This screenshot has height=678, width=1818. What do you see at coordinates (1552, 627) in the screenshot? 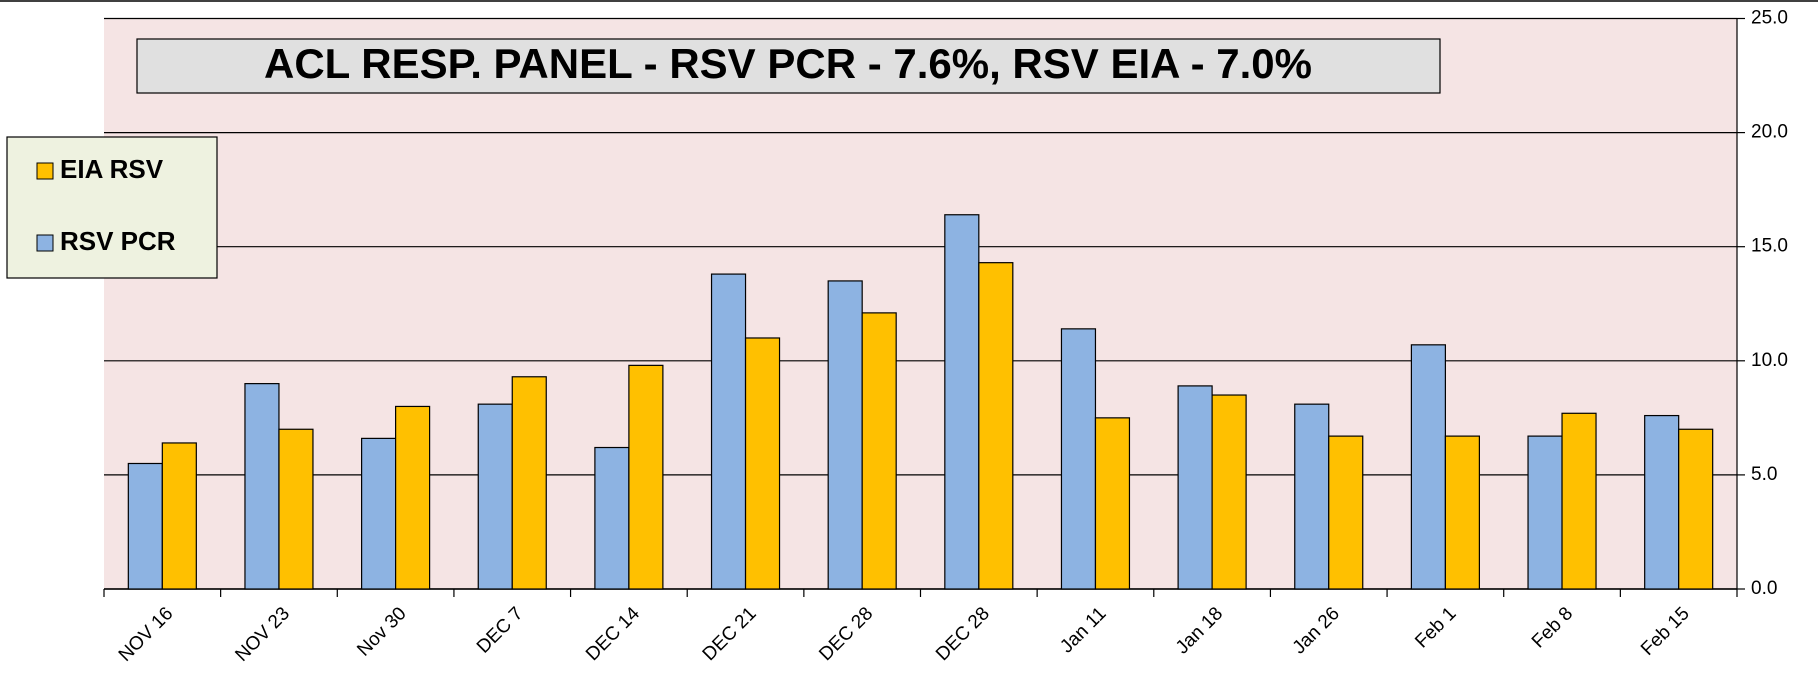
I see `x-tick-label: Feb 8` at bounding box center [1552, 627].